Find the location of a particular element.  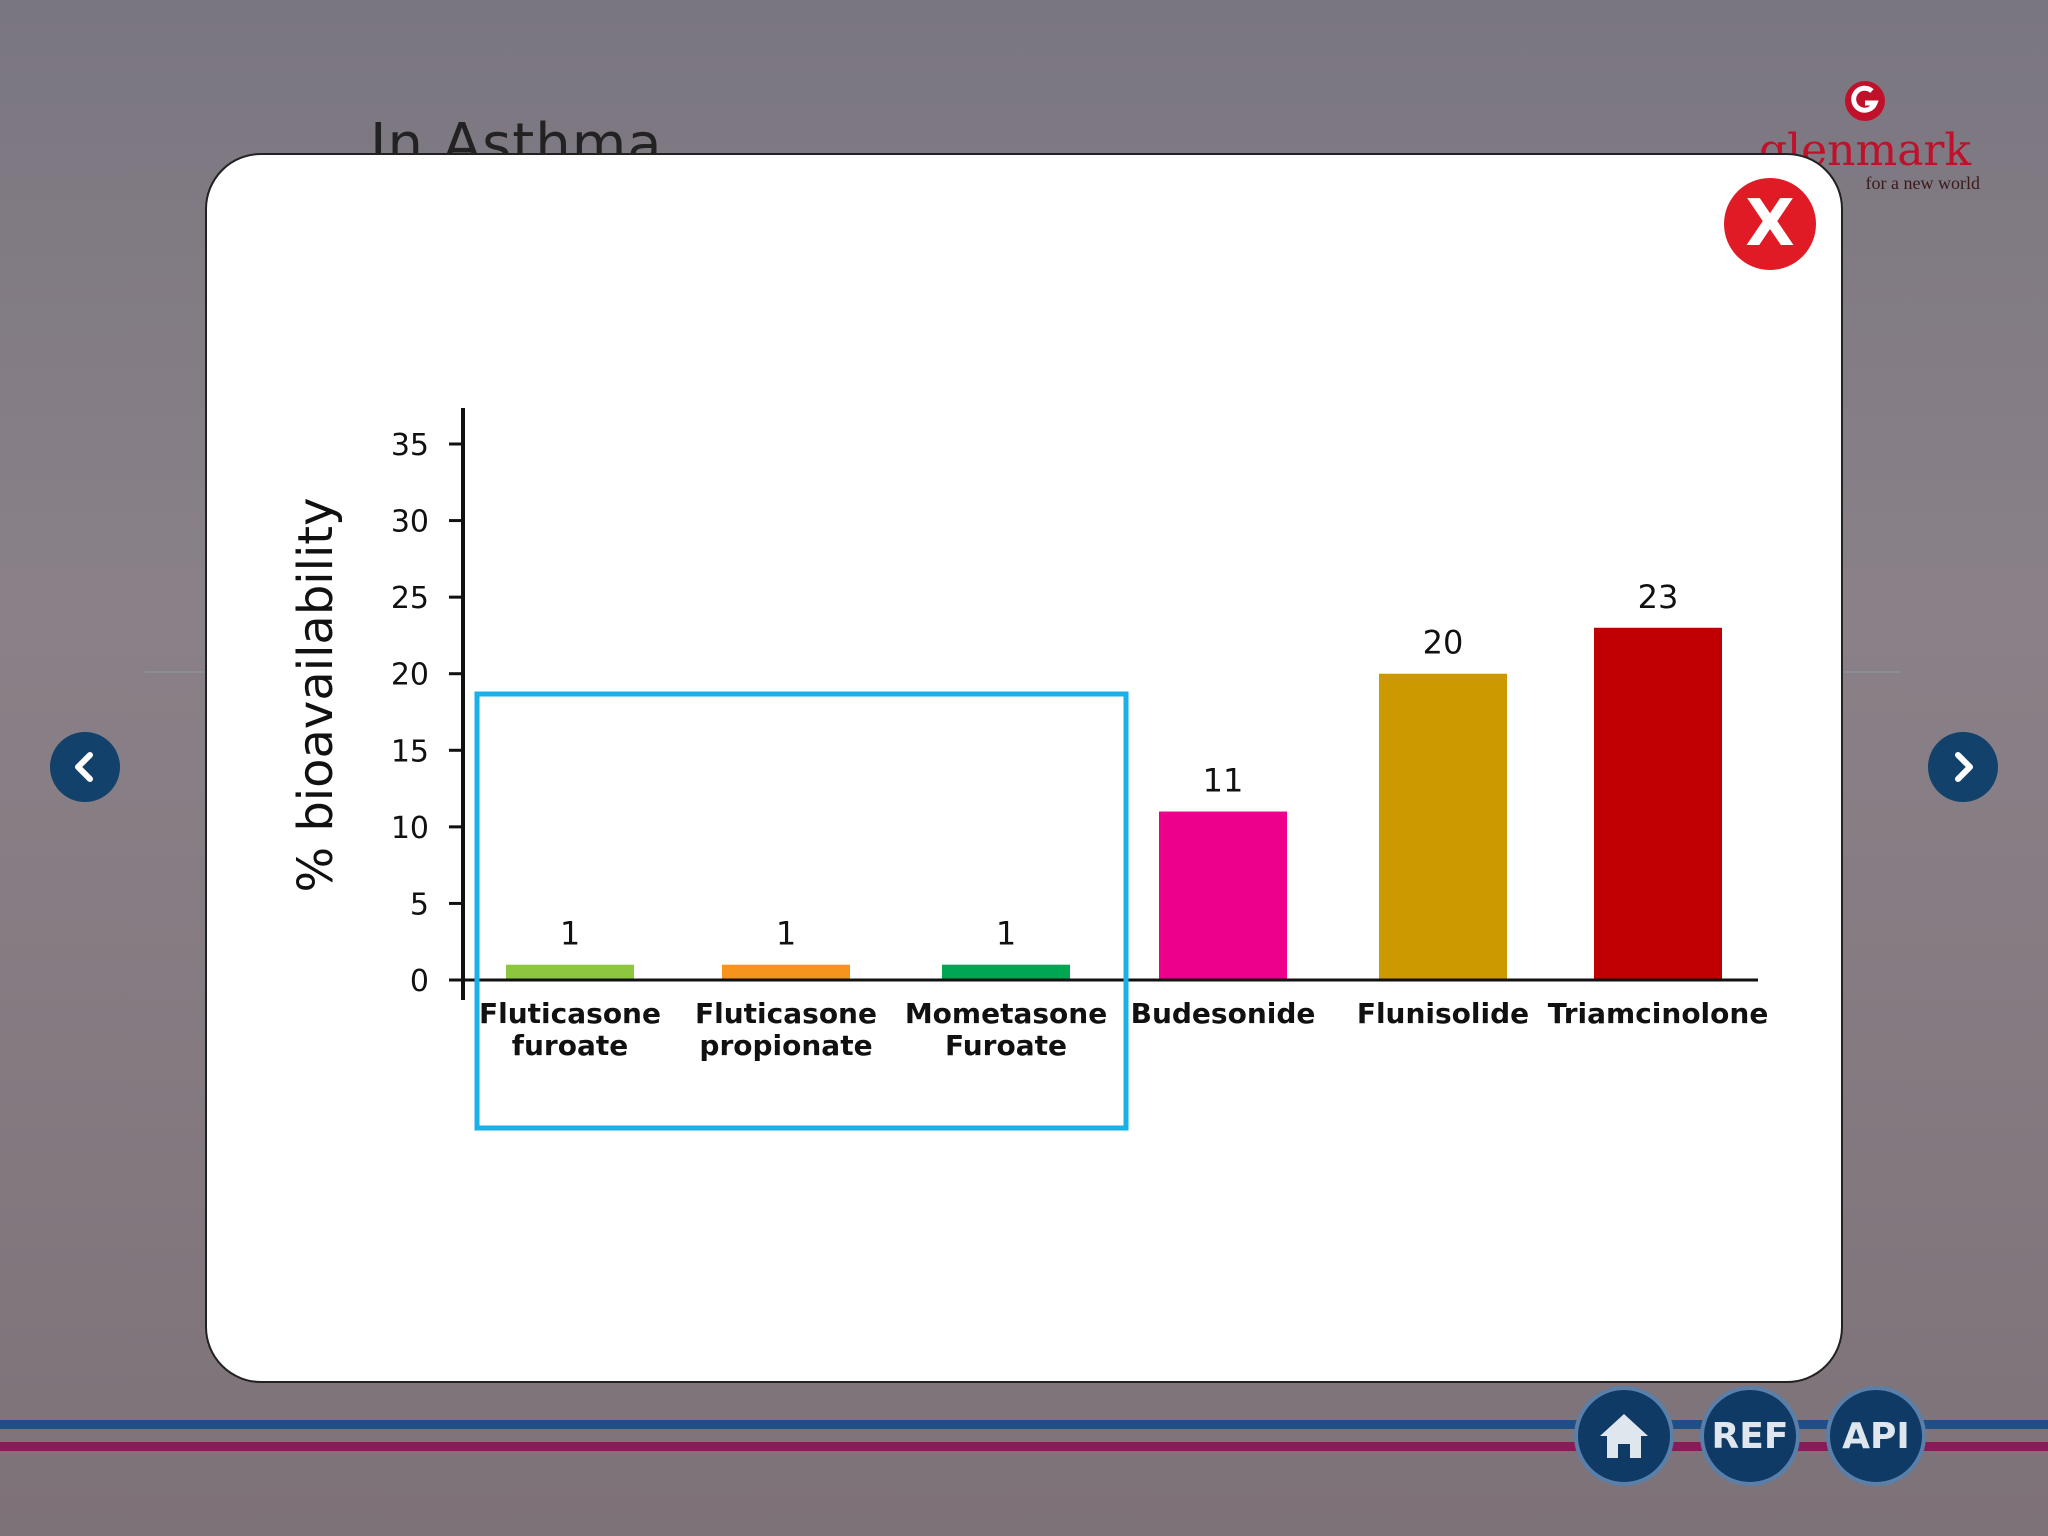

footer-stripe-blue is located at coordinates (1024, 1424).